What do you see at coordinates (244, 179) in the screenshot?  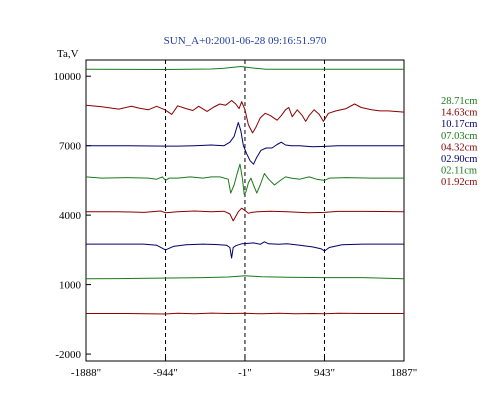 I see `series-line-07.03cm` at bounding box center [244, 179].